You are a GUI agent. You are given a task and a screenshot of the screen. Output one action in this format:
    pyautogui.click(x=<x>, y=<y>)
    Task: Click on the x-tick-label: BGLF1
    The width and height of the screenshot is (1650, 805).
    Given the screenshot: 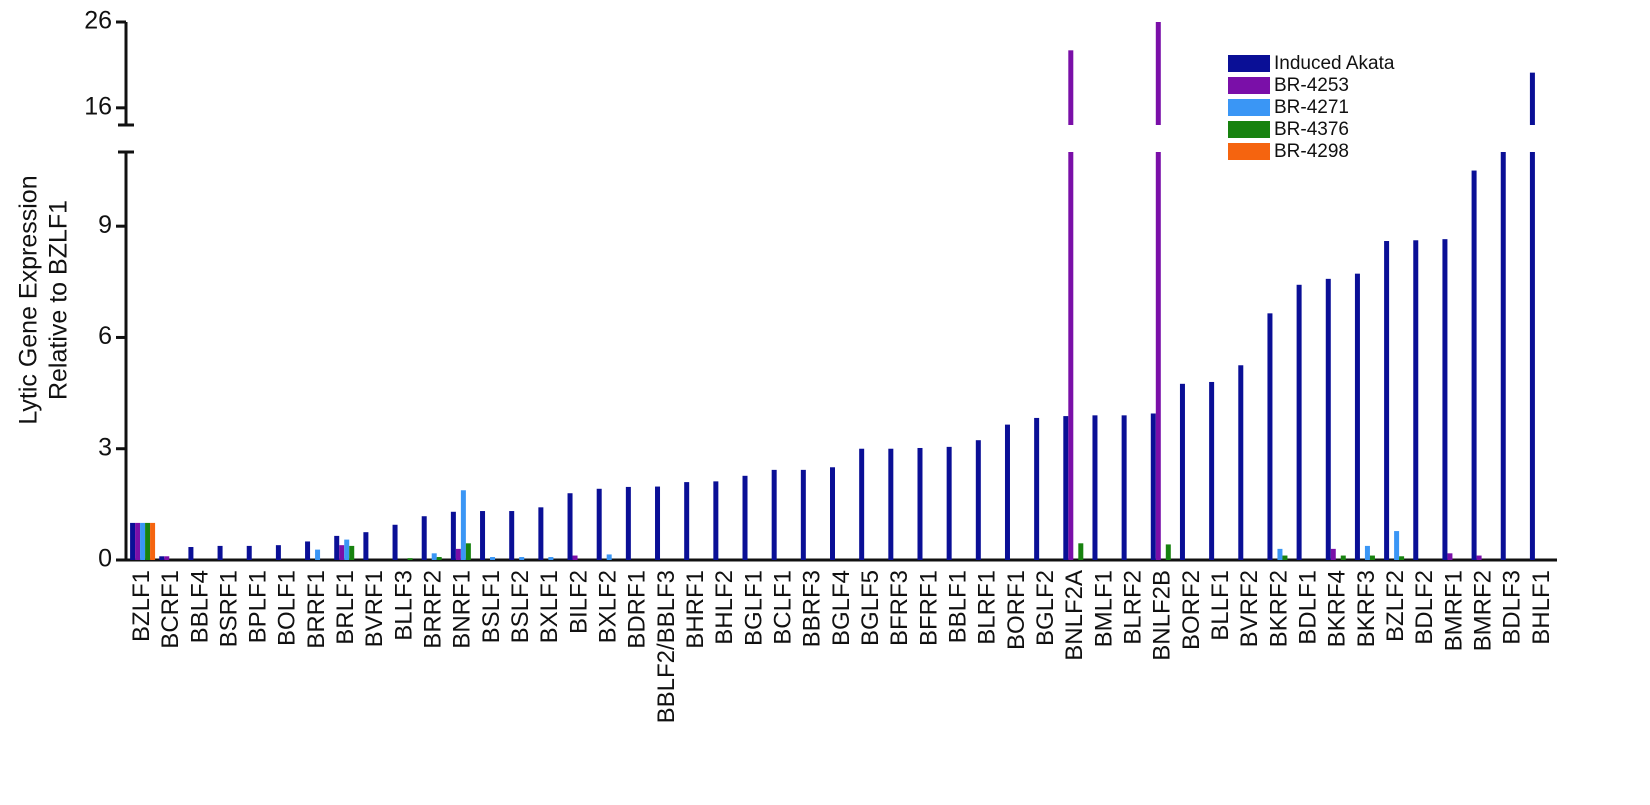 What is the action you would take?
    pyautogui.click(x=753, y=608)
    